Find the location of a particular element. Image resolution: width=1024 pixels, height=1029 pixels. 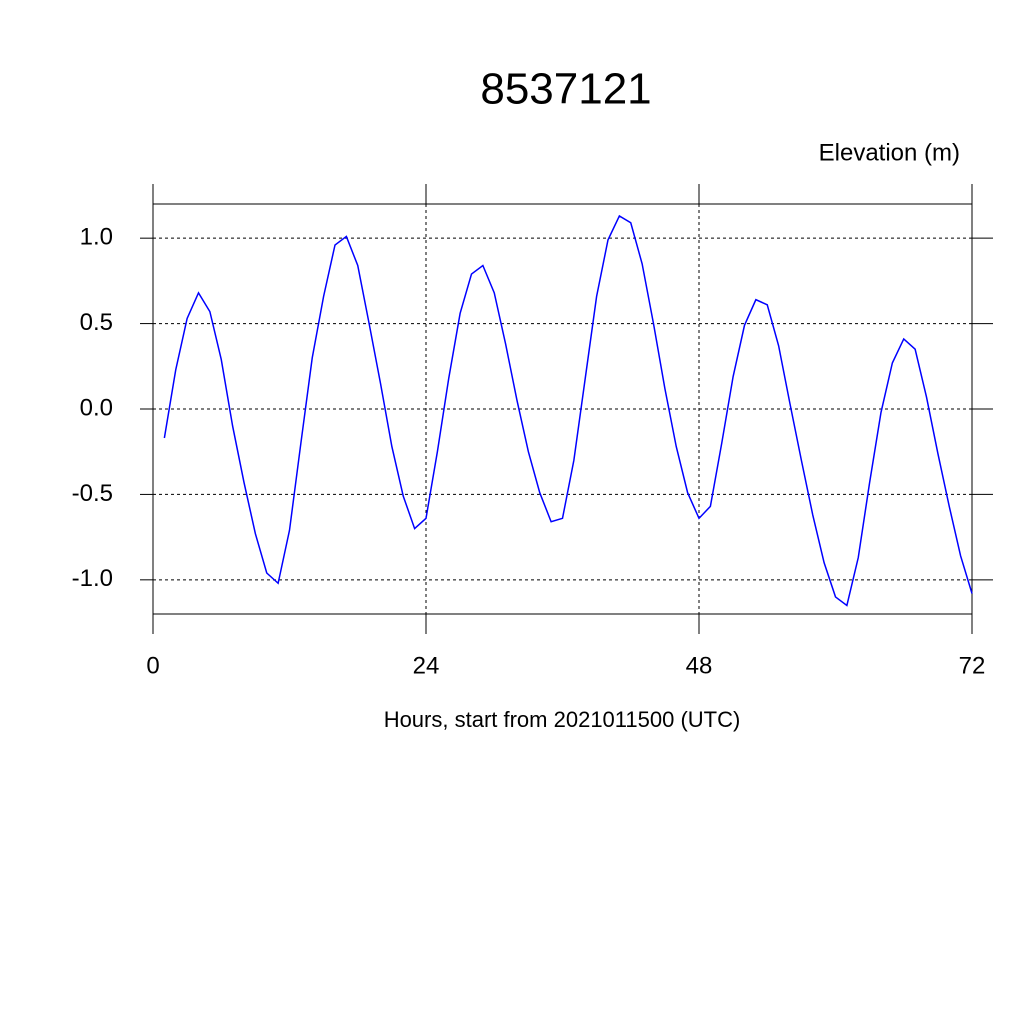

x-tick-label: 72 is located at coordinates (972, 665).